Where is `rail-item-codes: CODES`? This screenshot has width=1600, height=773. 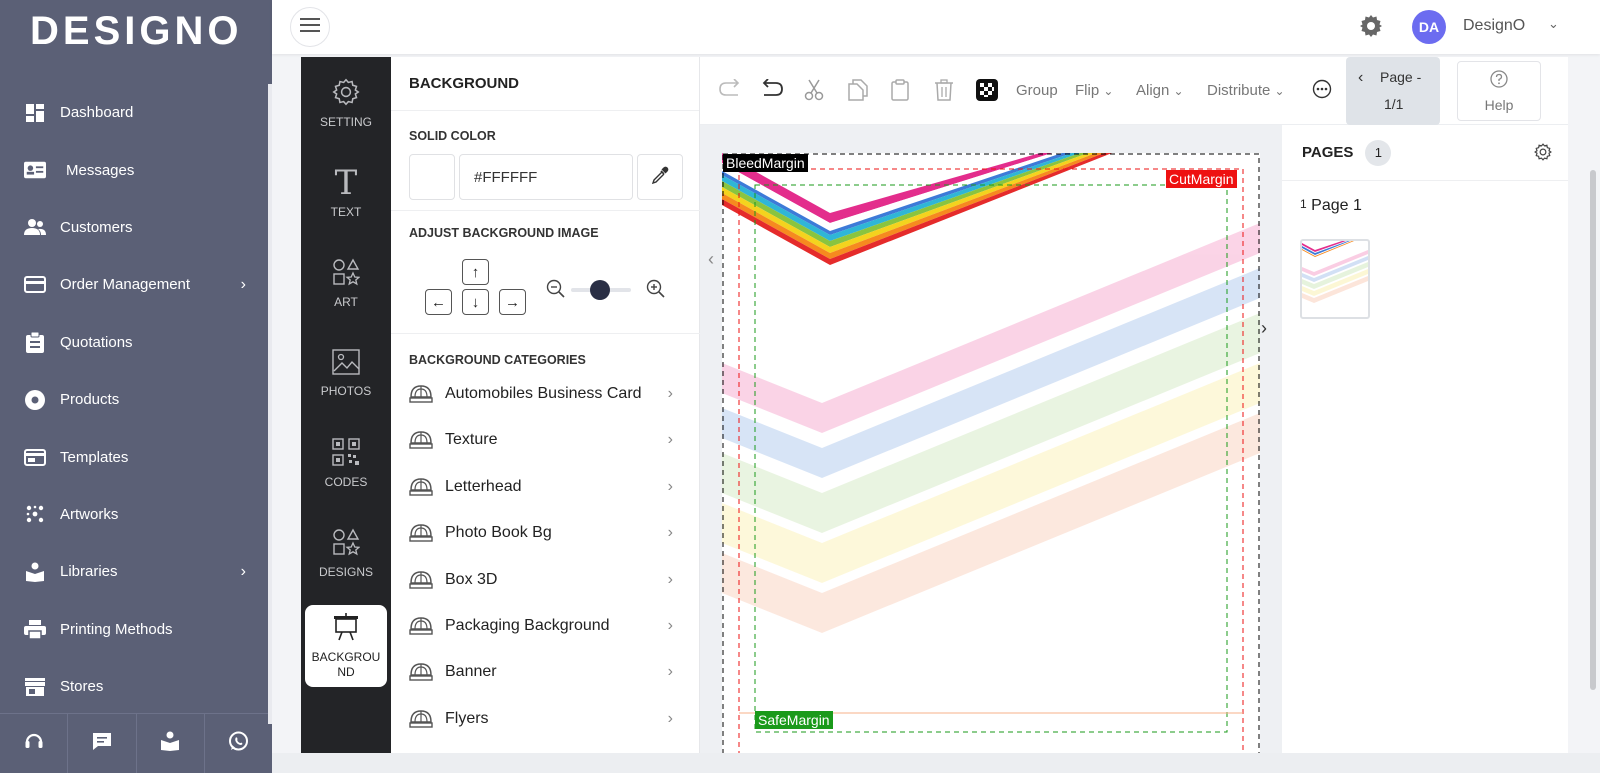
rail-item-codes: CODES is located at coordinates (346, 463).